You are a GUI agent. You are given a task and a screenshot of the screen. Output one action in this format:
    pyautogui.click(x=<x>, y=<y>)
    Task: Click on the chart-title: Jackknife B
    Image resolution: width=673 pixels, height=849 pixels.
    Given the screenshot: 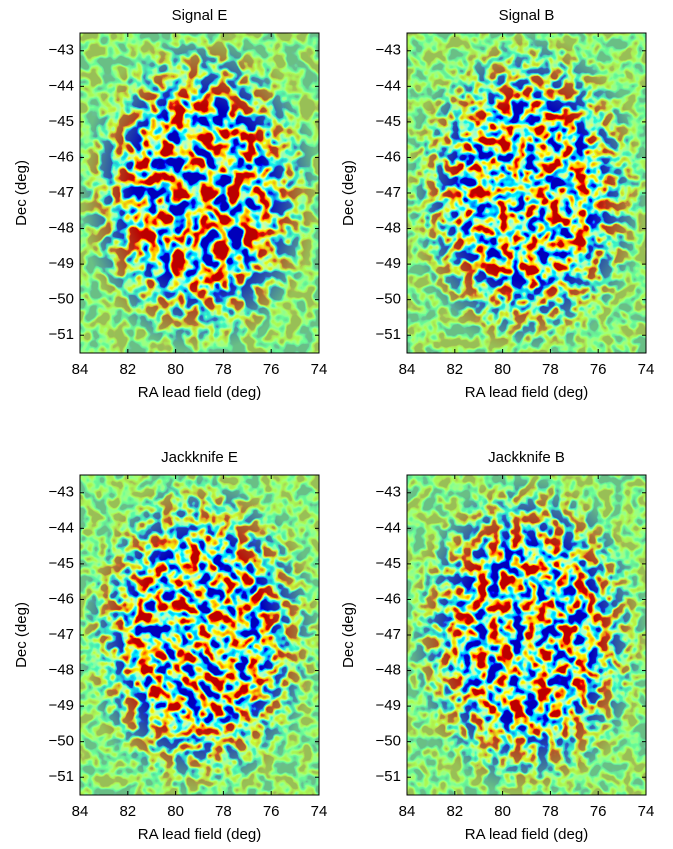 What is the action you would take?
    pyautogui.click(x=526, y=457)
    